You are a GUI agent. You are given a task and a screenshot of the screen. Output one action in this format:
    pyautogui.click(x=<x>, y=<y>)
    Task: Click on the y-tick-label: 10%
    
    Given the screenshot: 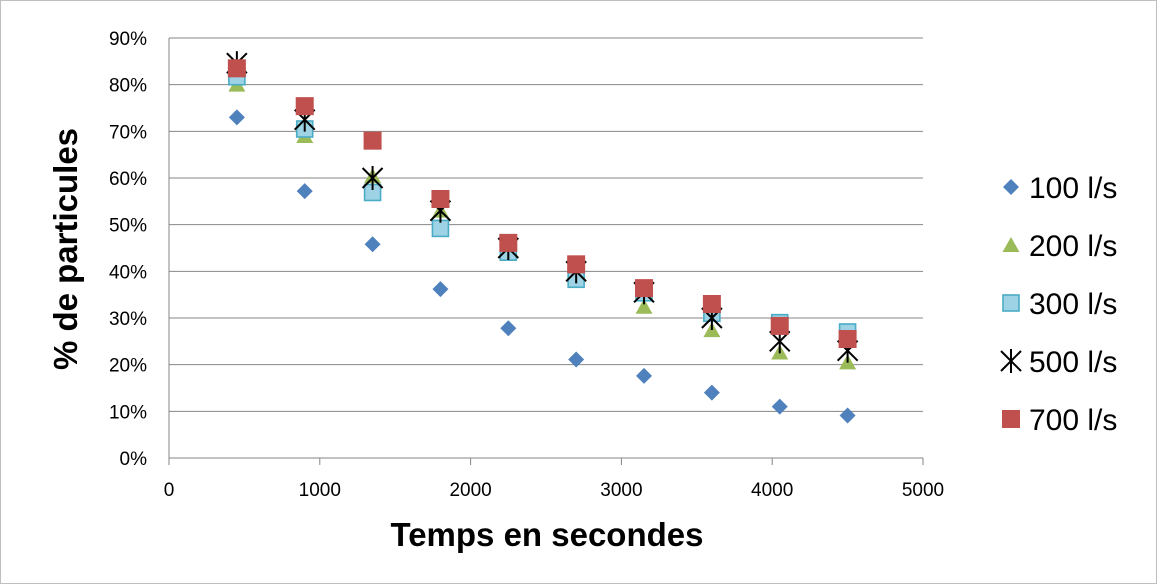 What is the action you would take?
    pyautogui.click(x=128, y=412)
    